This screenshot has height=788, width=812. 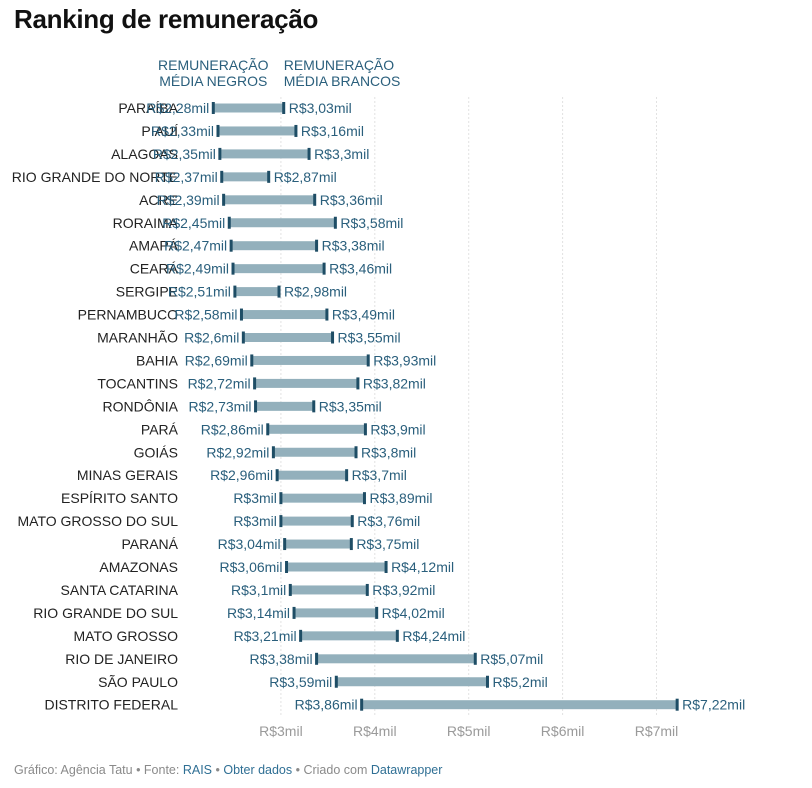 What do you see at coordinates (281, 659) in the screenshot?
I see `negros-value-label: R$3,38mil` at bounding box center [281, 659].